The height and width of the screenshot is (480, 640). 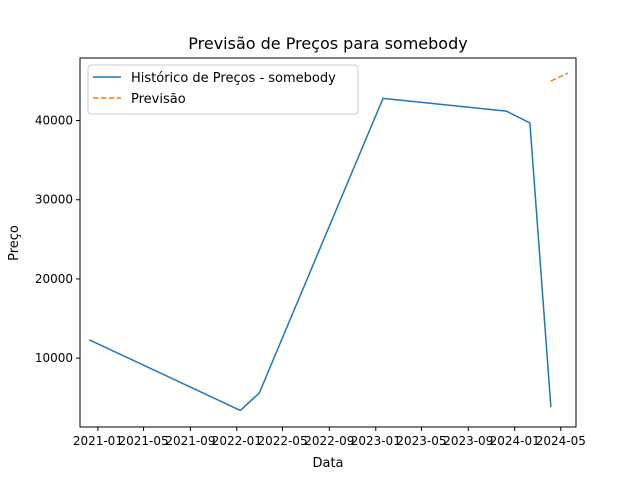 I want to click on x-tick-label: 2023-05, so click(x=421, y=441).